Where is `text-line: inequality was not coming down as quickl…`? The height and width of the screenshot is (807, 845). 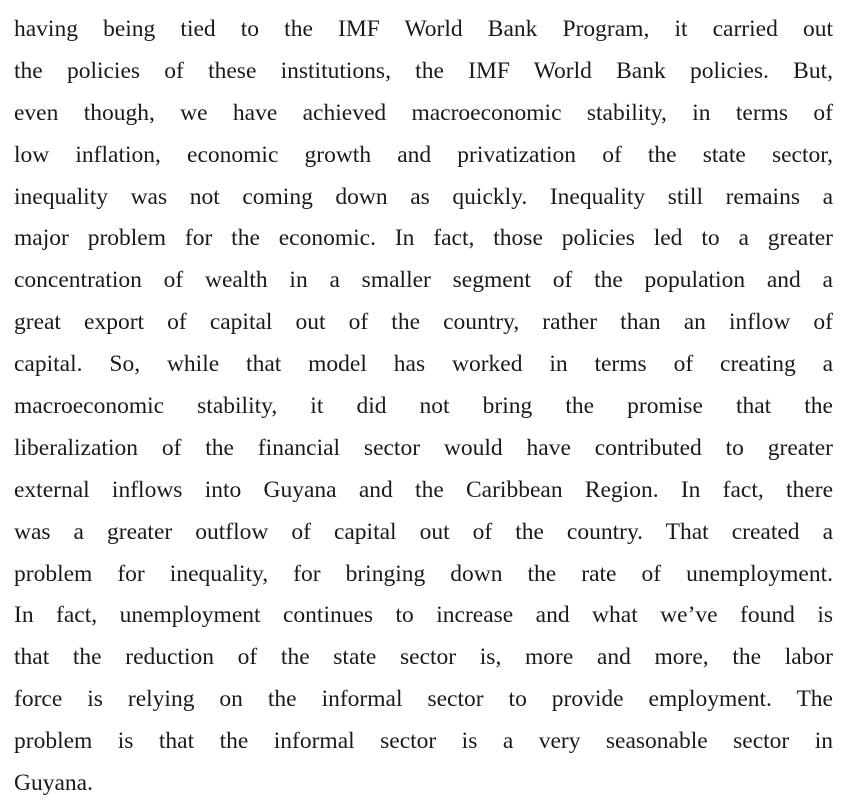 text-line: inequality was not coming down as quickl… is located at coordinates (423, 196).